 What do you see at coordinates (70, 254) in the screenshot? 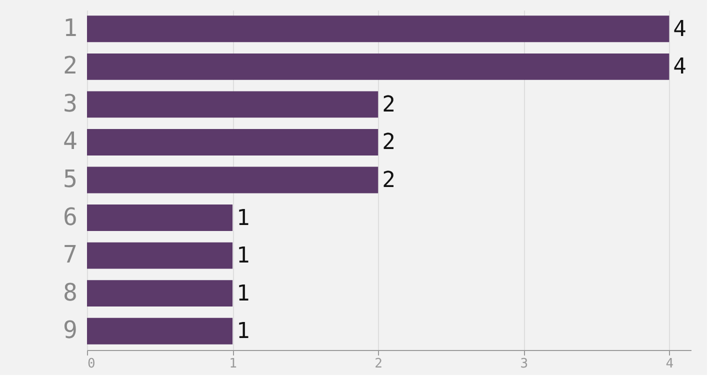
I see `y-tick-label: 7` at bounding box center [70, 254].